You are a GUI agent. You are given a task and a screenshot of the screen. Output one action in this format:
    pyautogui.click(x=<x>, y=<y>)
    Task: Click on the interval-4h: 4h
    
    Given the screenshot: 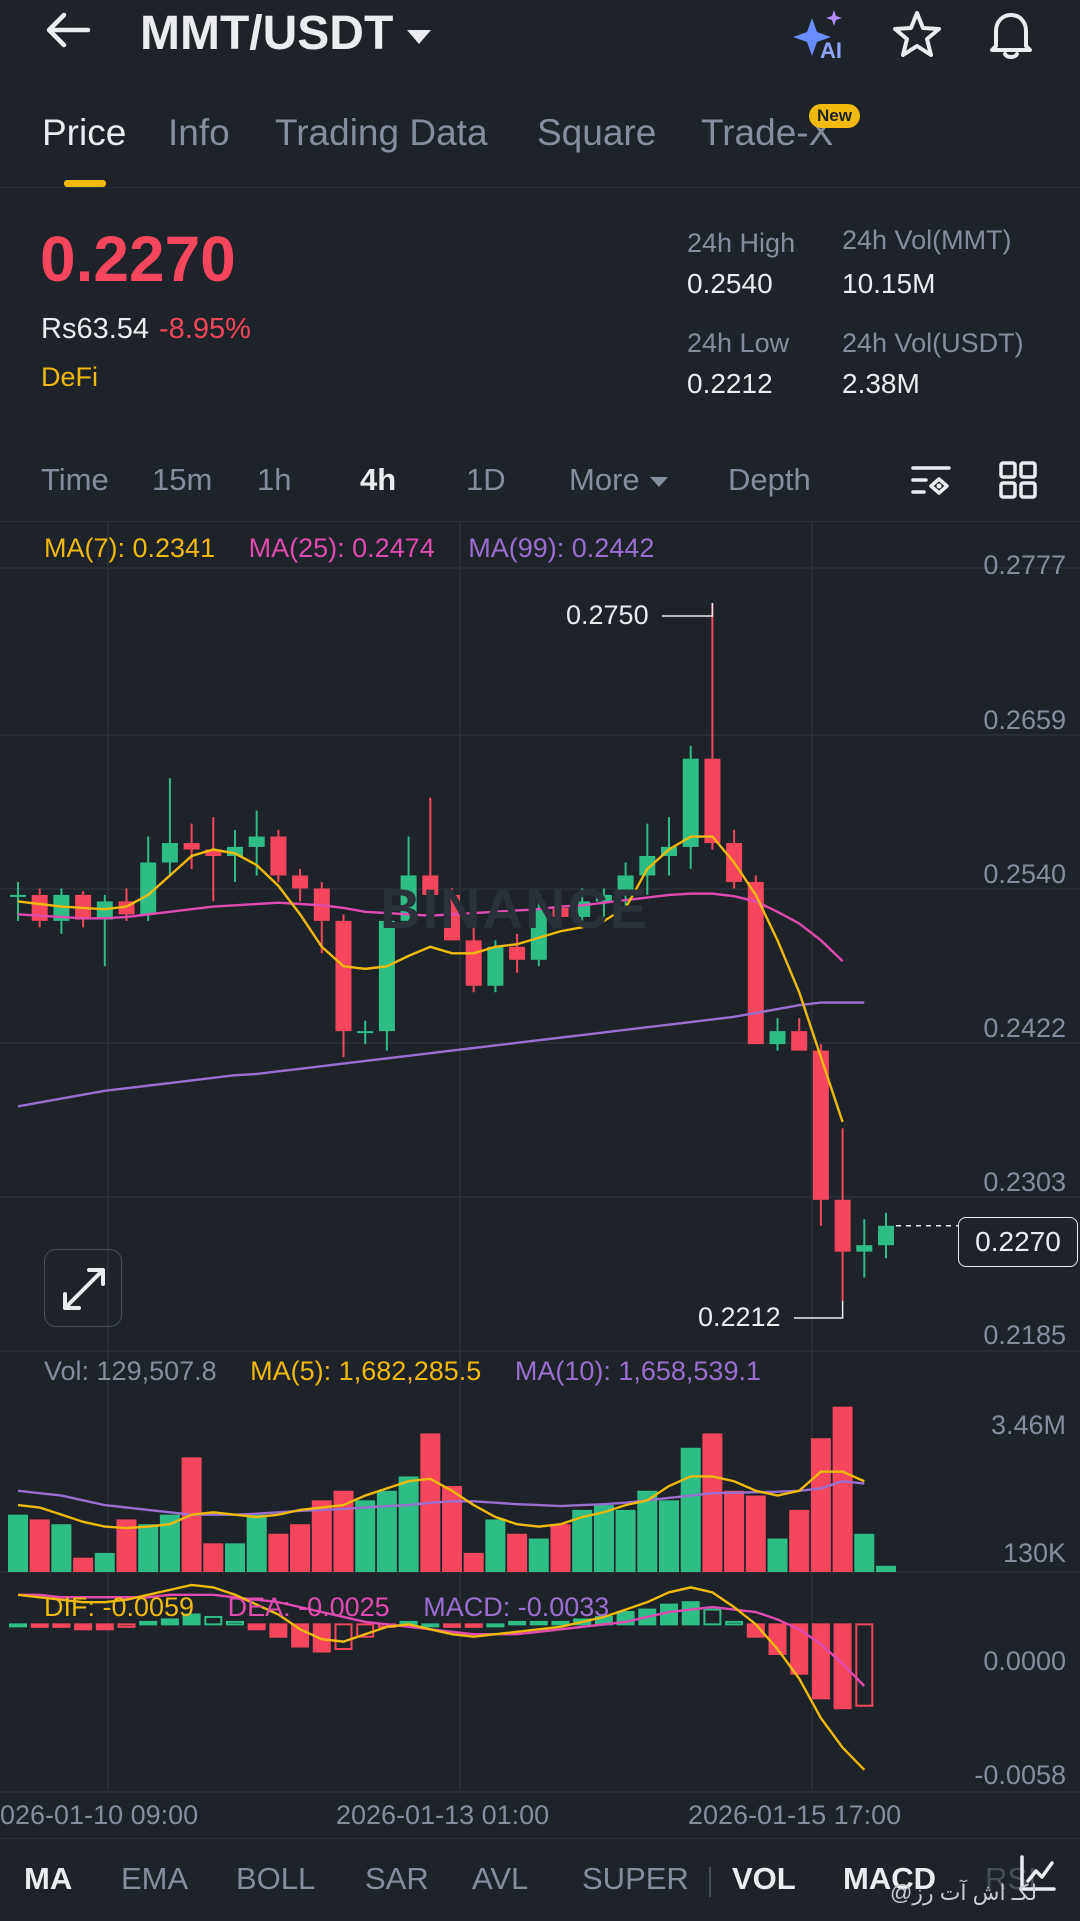 What is the action you would take?
    pyautogui.click(x=378, y=479)
    